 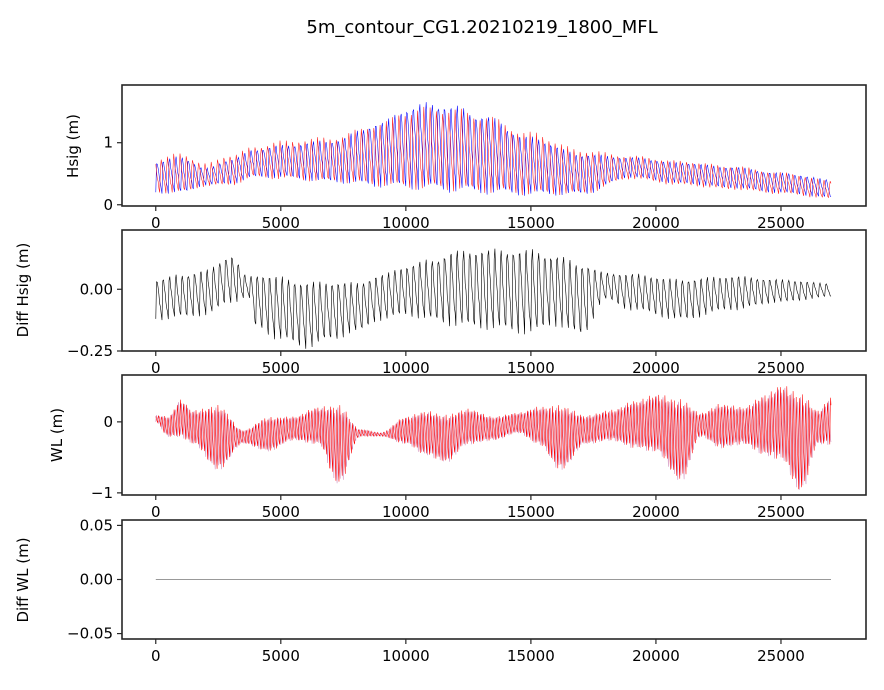 What do you see at coordinates (23, 579) in the screenshot?
I see `y-axis-label: Diff WL (m)` at bounding box center [23, 579].